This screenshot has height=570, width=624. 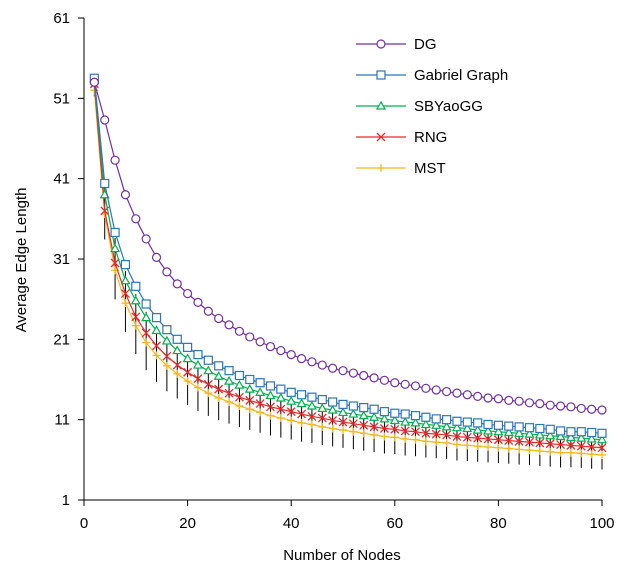 What do you see at coordinates (291, 523) in the screenshot?
I see `x-tick-label: 40` at bounding box center [291, 523].